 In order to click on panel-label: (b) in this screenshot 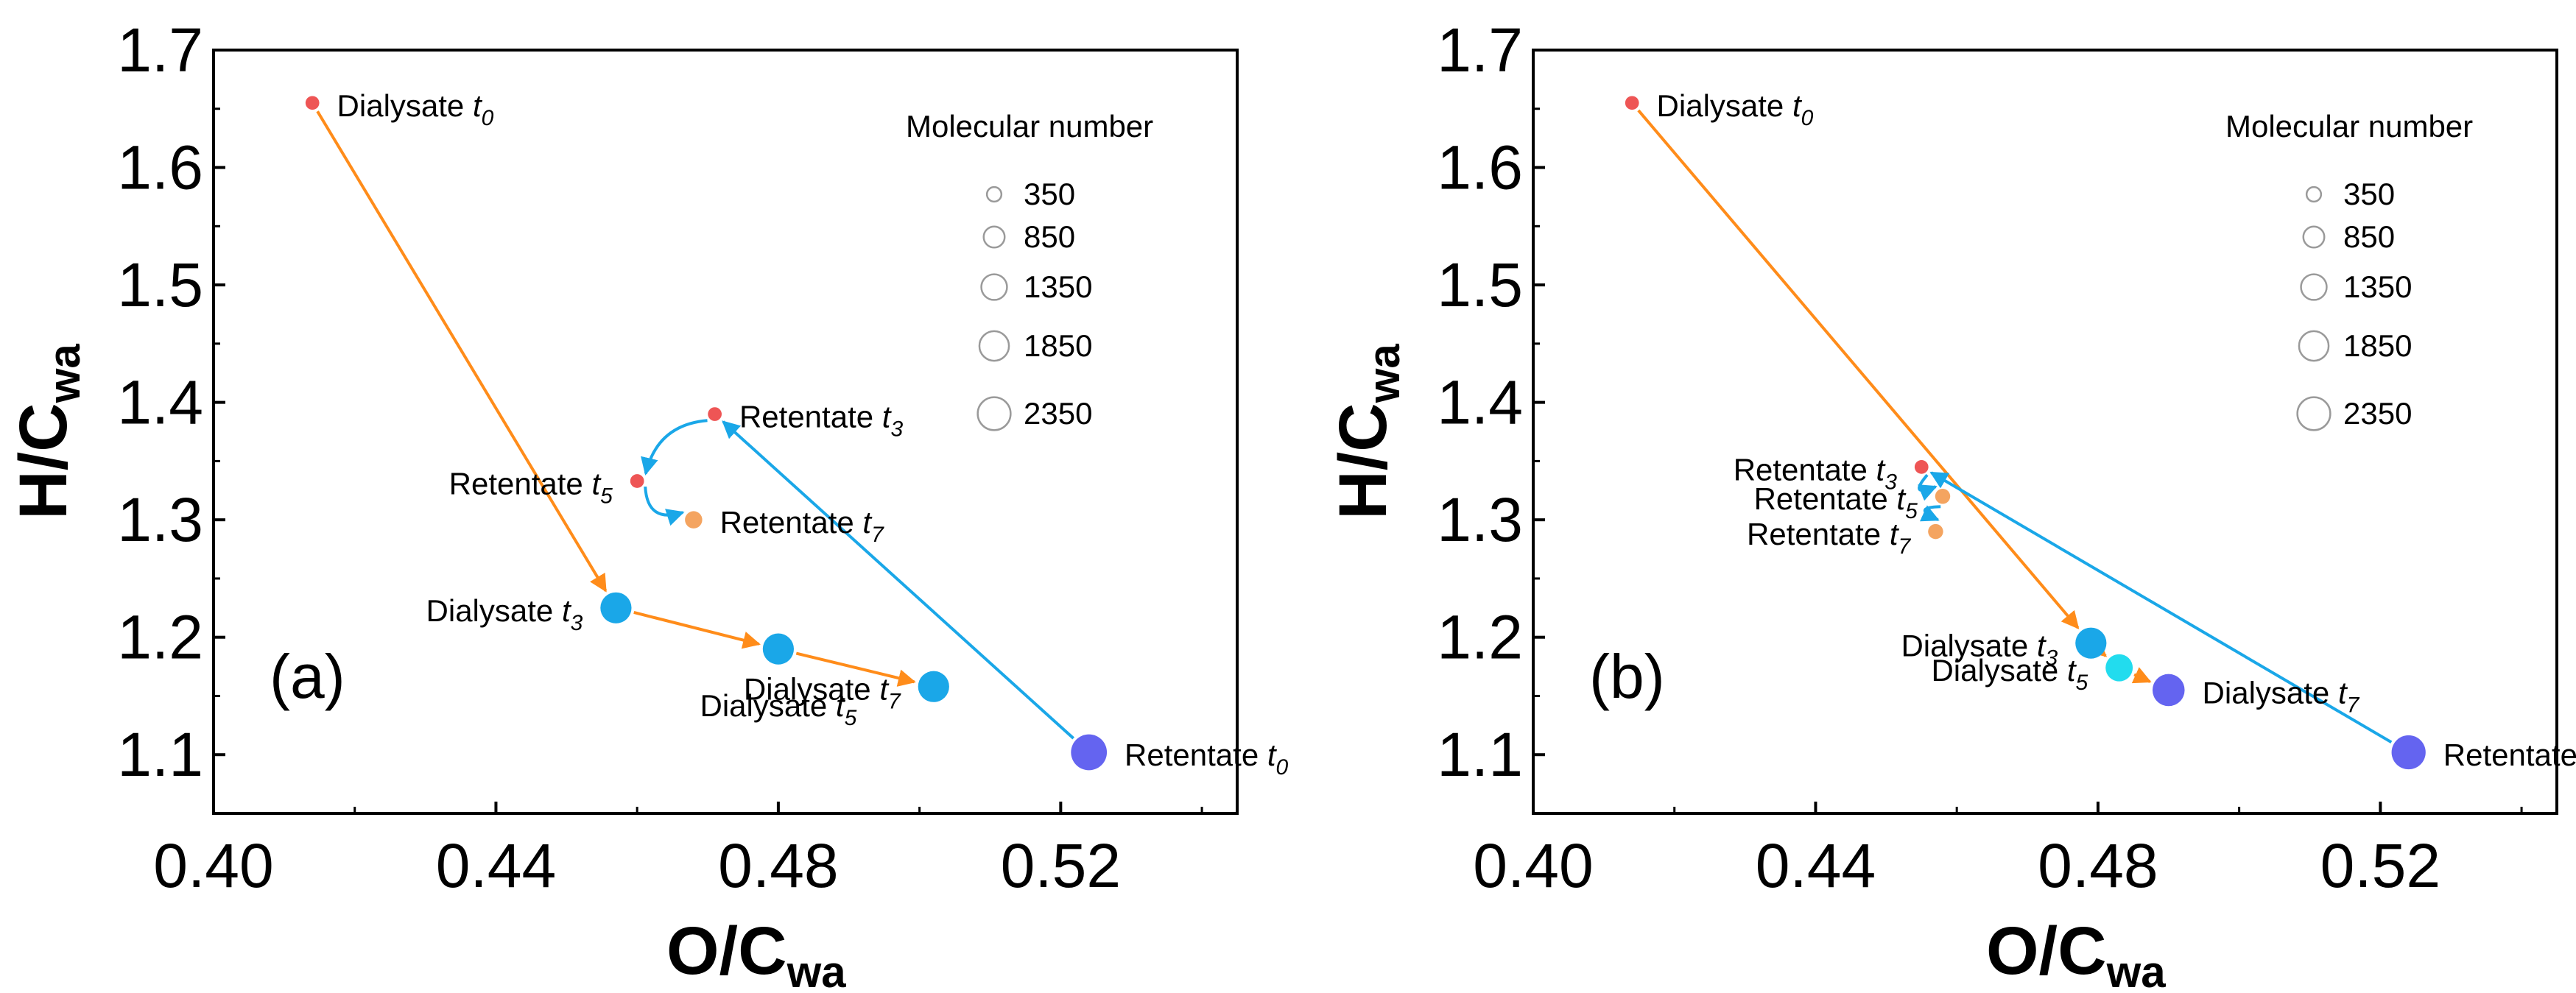, I will do `click(1627, 676)`.